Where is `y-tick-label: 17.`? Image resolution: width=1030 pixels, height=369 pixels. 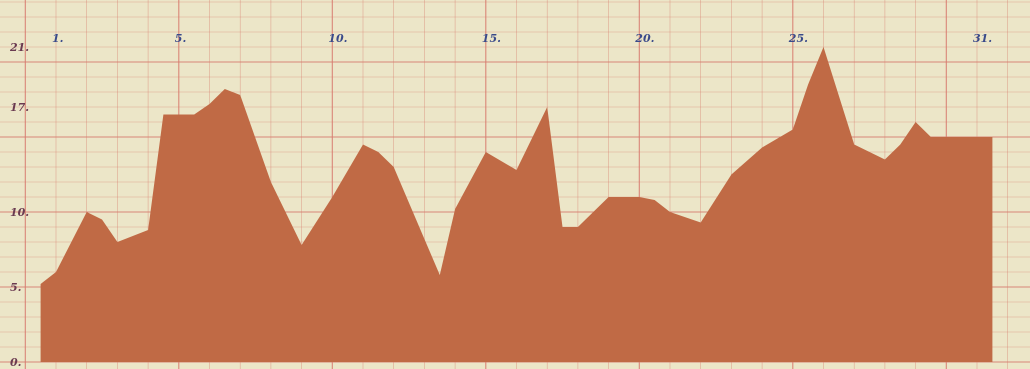 y-tick-label: 17. is located at coordinates (19, 107).